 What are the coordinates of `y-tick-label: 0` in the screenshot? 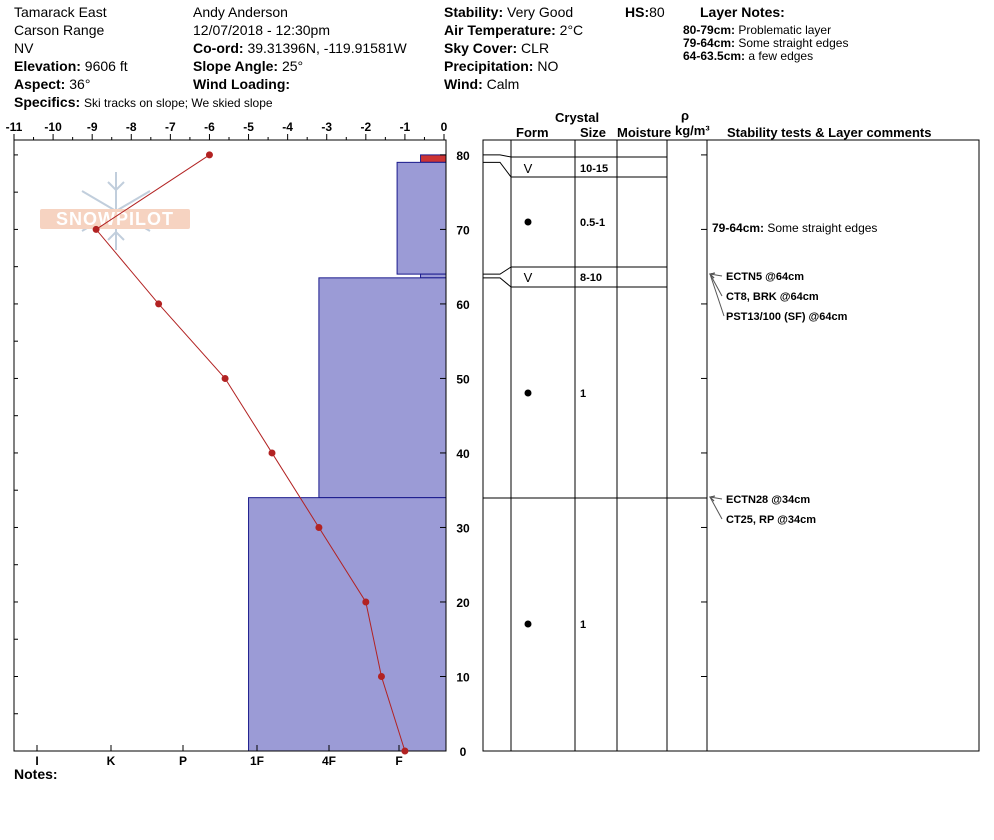 It's located at (463, 752).